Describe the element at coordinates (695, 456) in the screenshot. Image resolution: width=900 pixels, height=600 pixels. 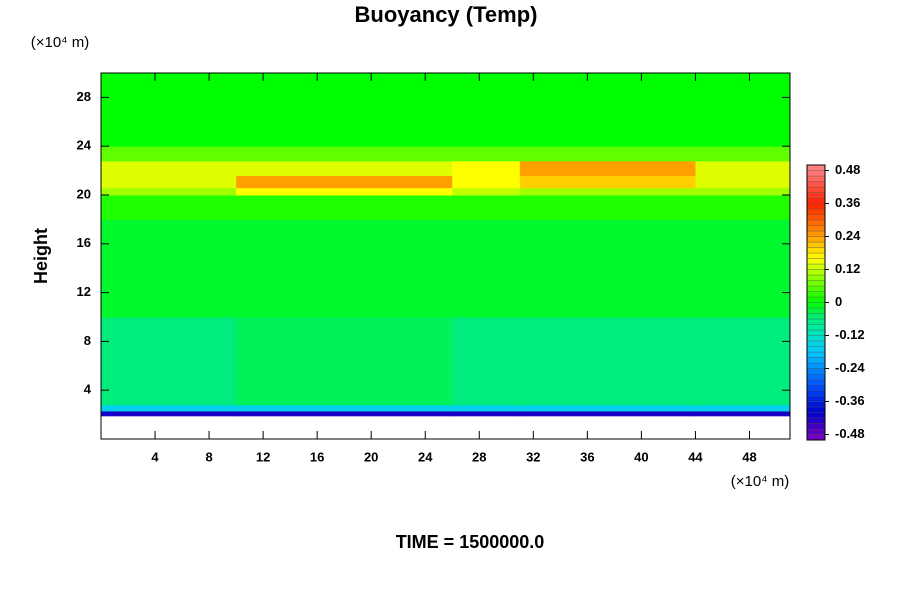
I see `x-tick-label: 44` at that location.